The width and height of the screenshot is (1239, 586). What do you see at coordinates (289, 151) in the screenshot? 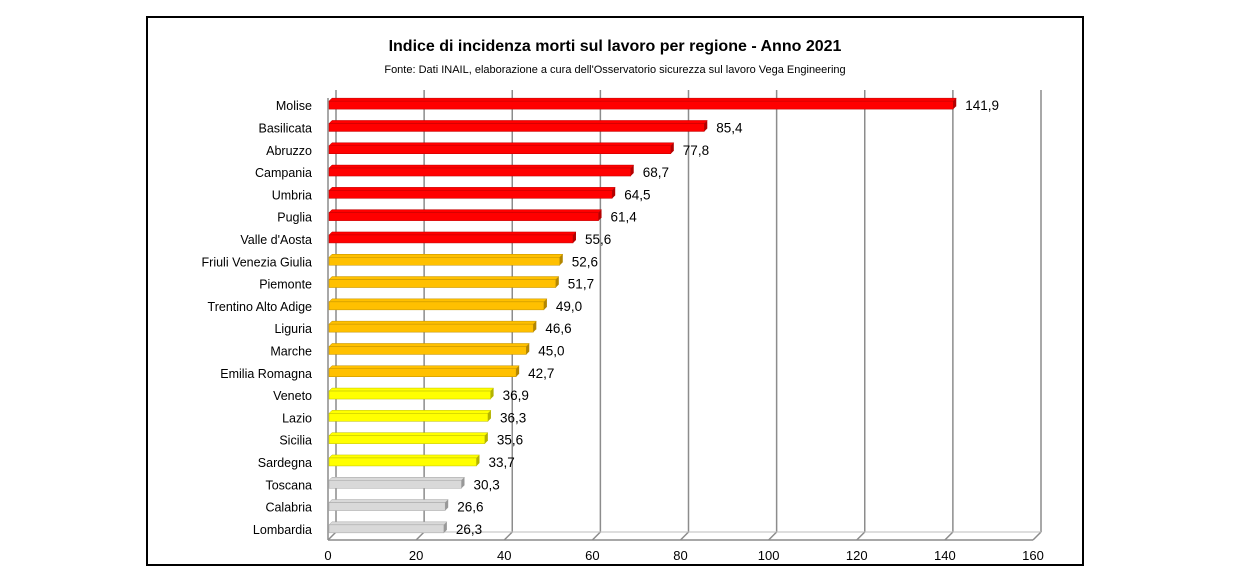
I see `category-label: Abruzzo` at bounding box center [289, 151].